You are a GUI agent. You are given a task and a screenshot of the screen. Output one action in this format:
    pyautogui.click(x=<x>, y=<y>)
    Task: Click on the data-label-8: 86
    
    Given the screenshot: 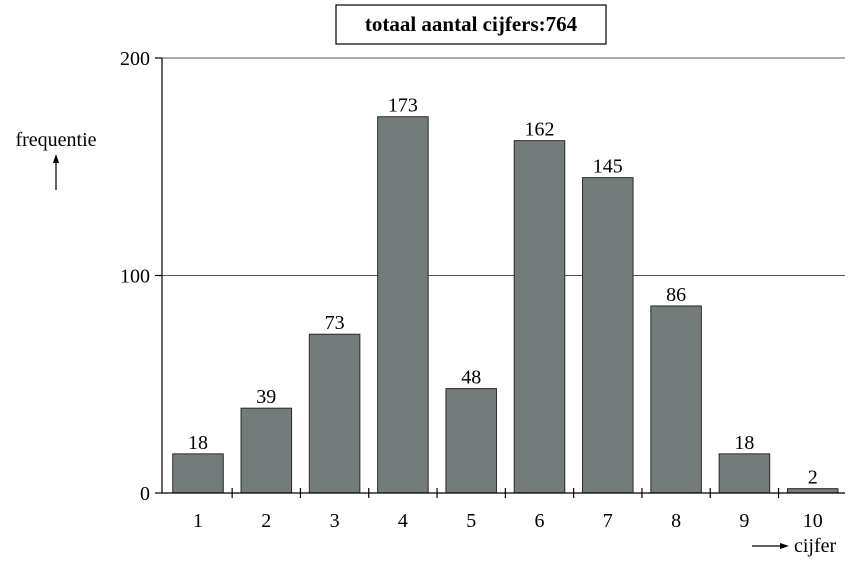 What is the action you would take?
    pyautogui.click(x=676, y=295)
    